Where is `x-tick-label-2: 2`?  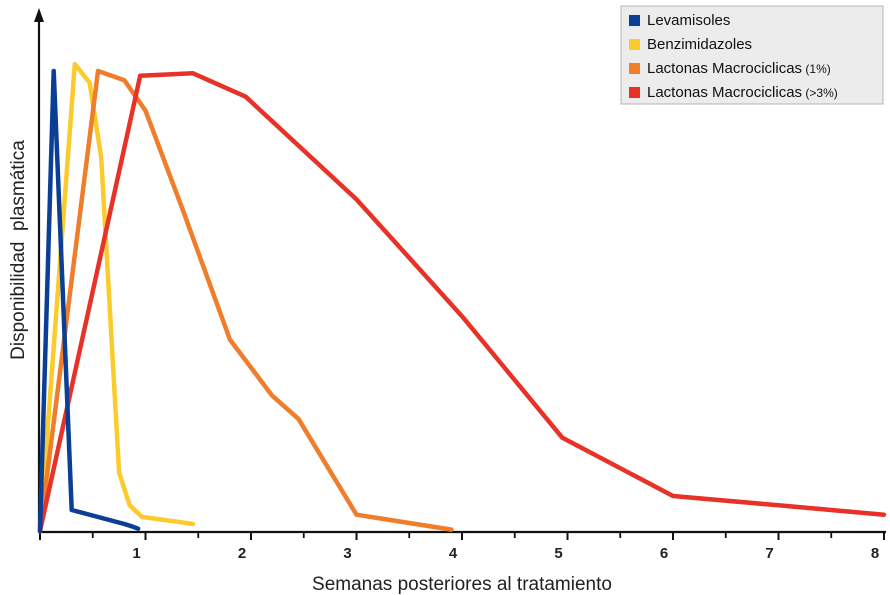 x-tick-label-2: 2 is located at coordinates (242, 553).